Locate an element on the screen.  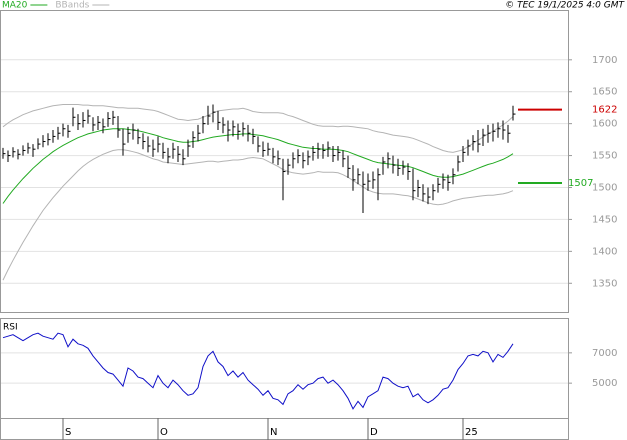
legend-entry: BBands is located at coordinates (72, 6).